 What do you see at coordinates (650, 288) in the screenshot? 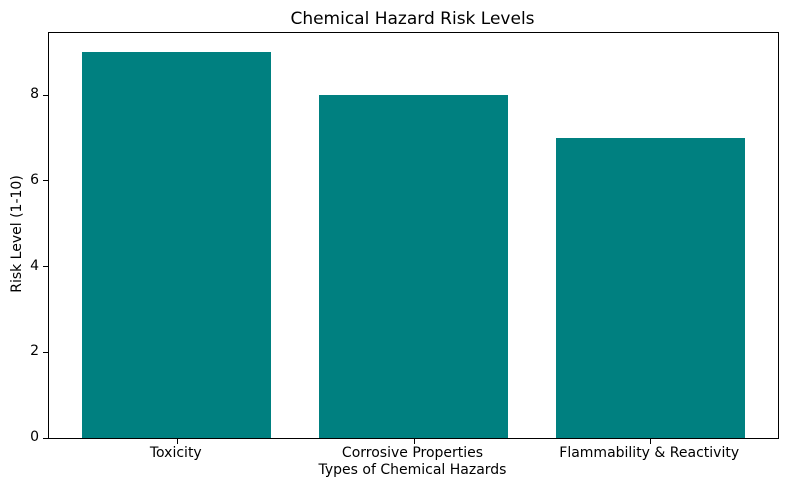
I see `bar` at bounding box center [650, 288].